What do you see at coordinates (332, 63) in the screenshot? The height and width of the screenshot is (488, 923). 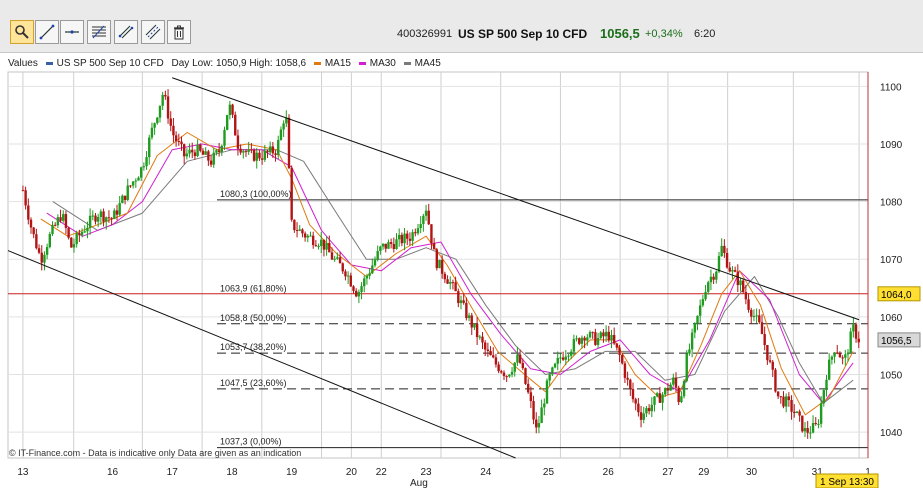 I see `legend-ma15: MA15` at bounding box center [332, 63].